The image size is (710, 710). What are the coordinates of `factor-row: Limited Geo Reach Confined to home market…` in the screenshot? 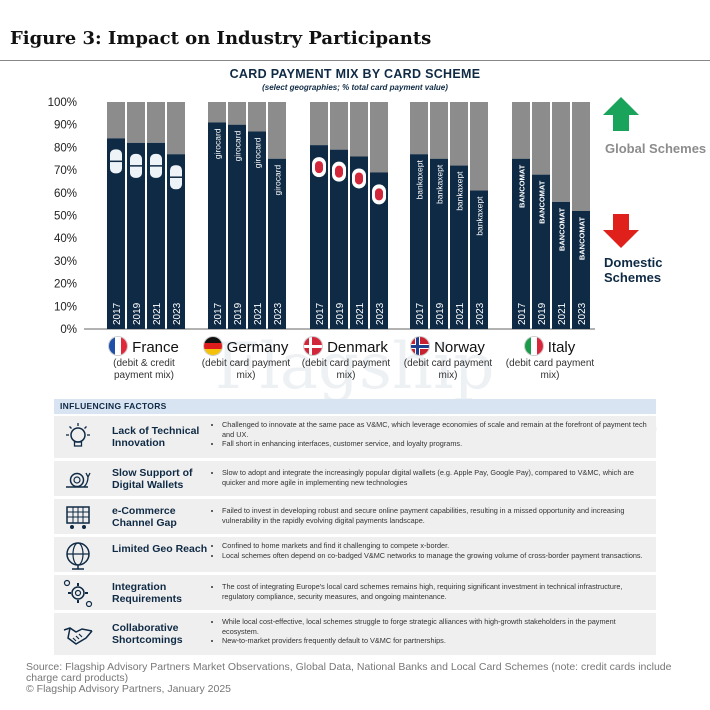 It's located at (355, 554).